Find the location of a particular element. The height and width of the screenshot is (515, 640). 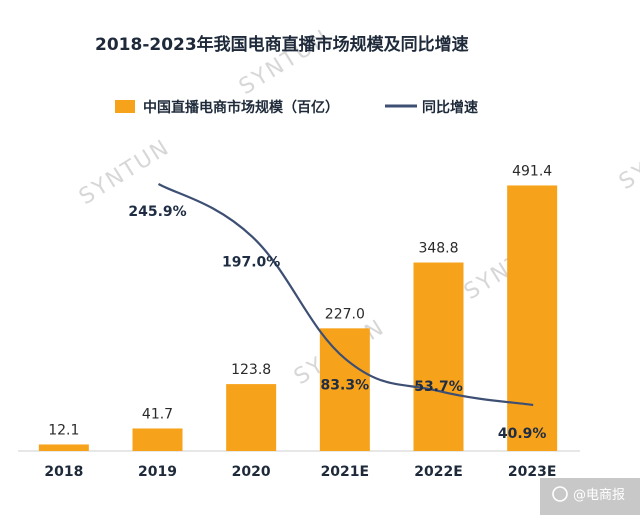

footer-background is located at coordinates (590, 496).